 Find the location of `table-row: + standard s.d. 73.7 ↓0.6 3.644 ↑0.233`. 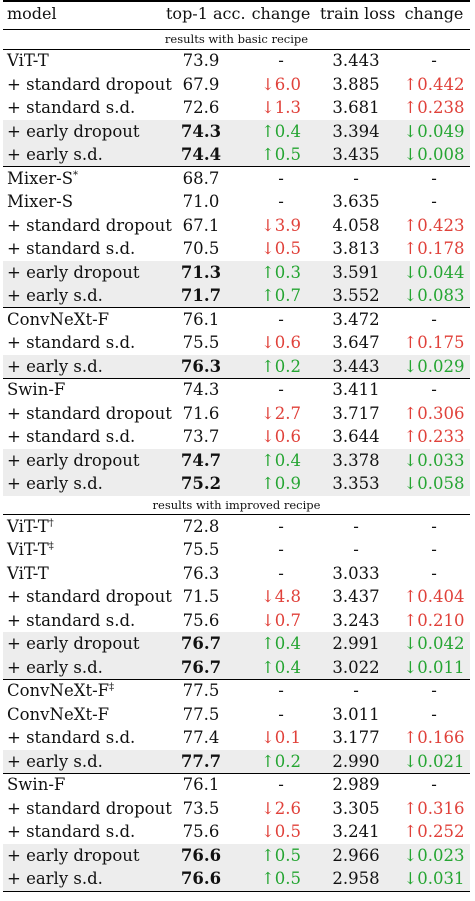

table-row: + standard s.d. 73.7 ↓0.6 3.644 ↑0.233 is located at coordinates (236, 437).